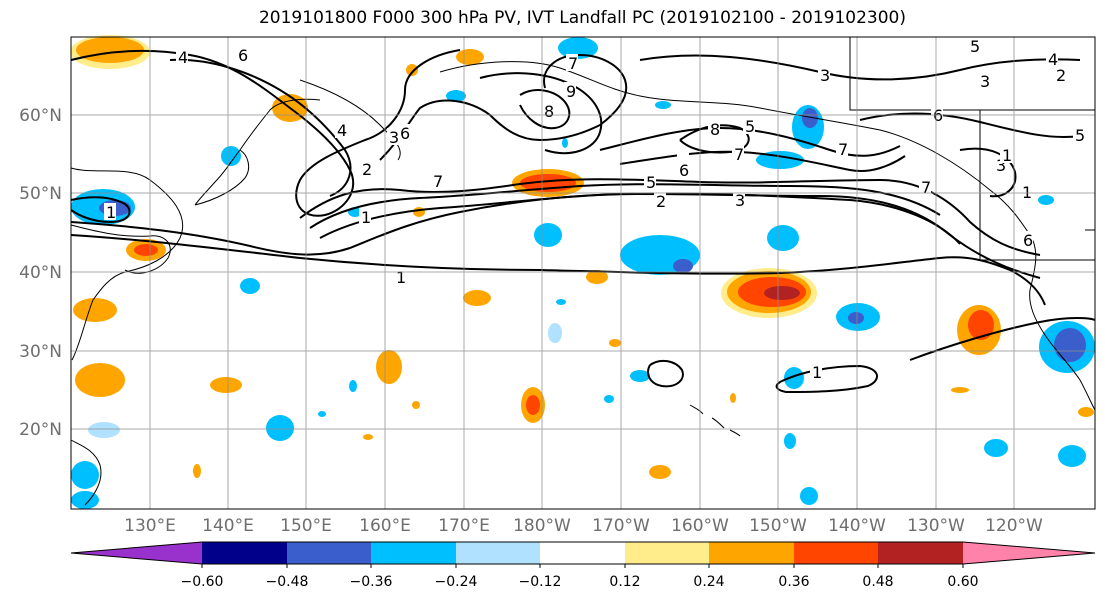 This screenshot has width=1105, height=601. I want to click on colorbar-tick-label: −0.60, so click(202, 582).